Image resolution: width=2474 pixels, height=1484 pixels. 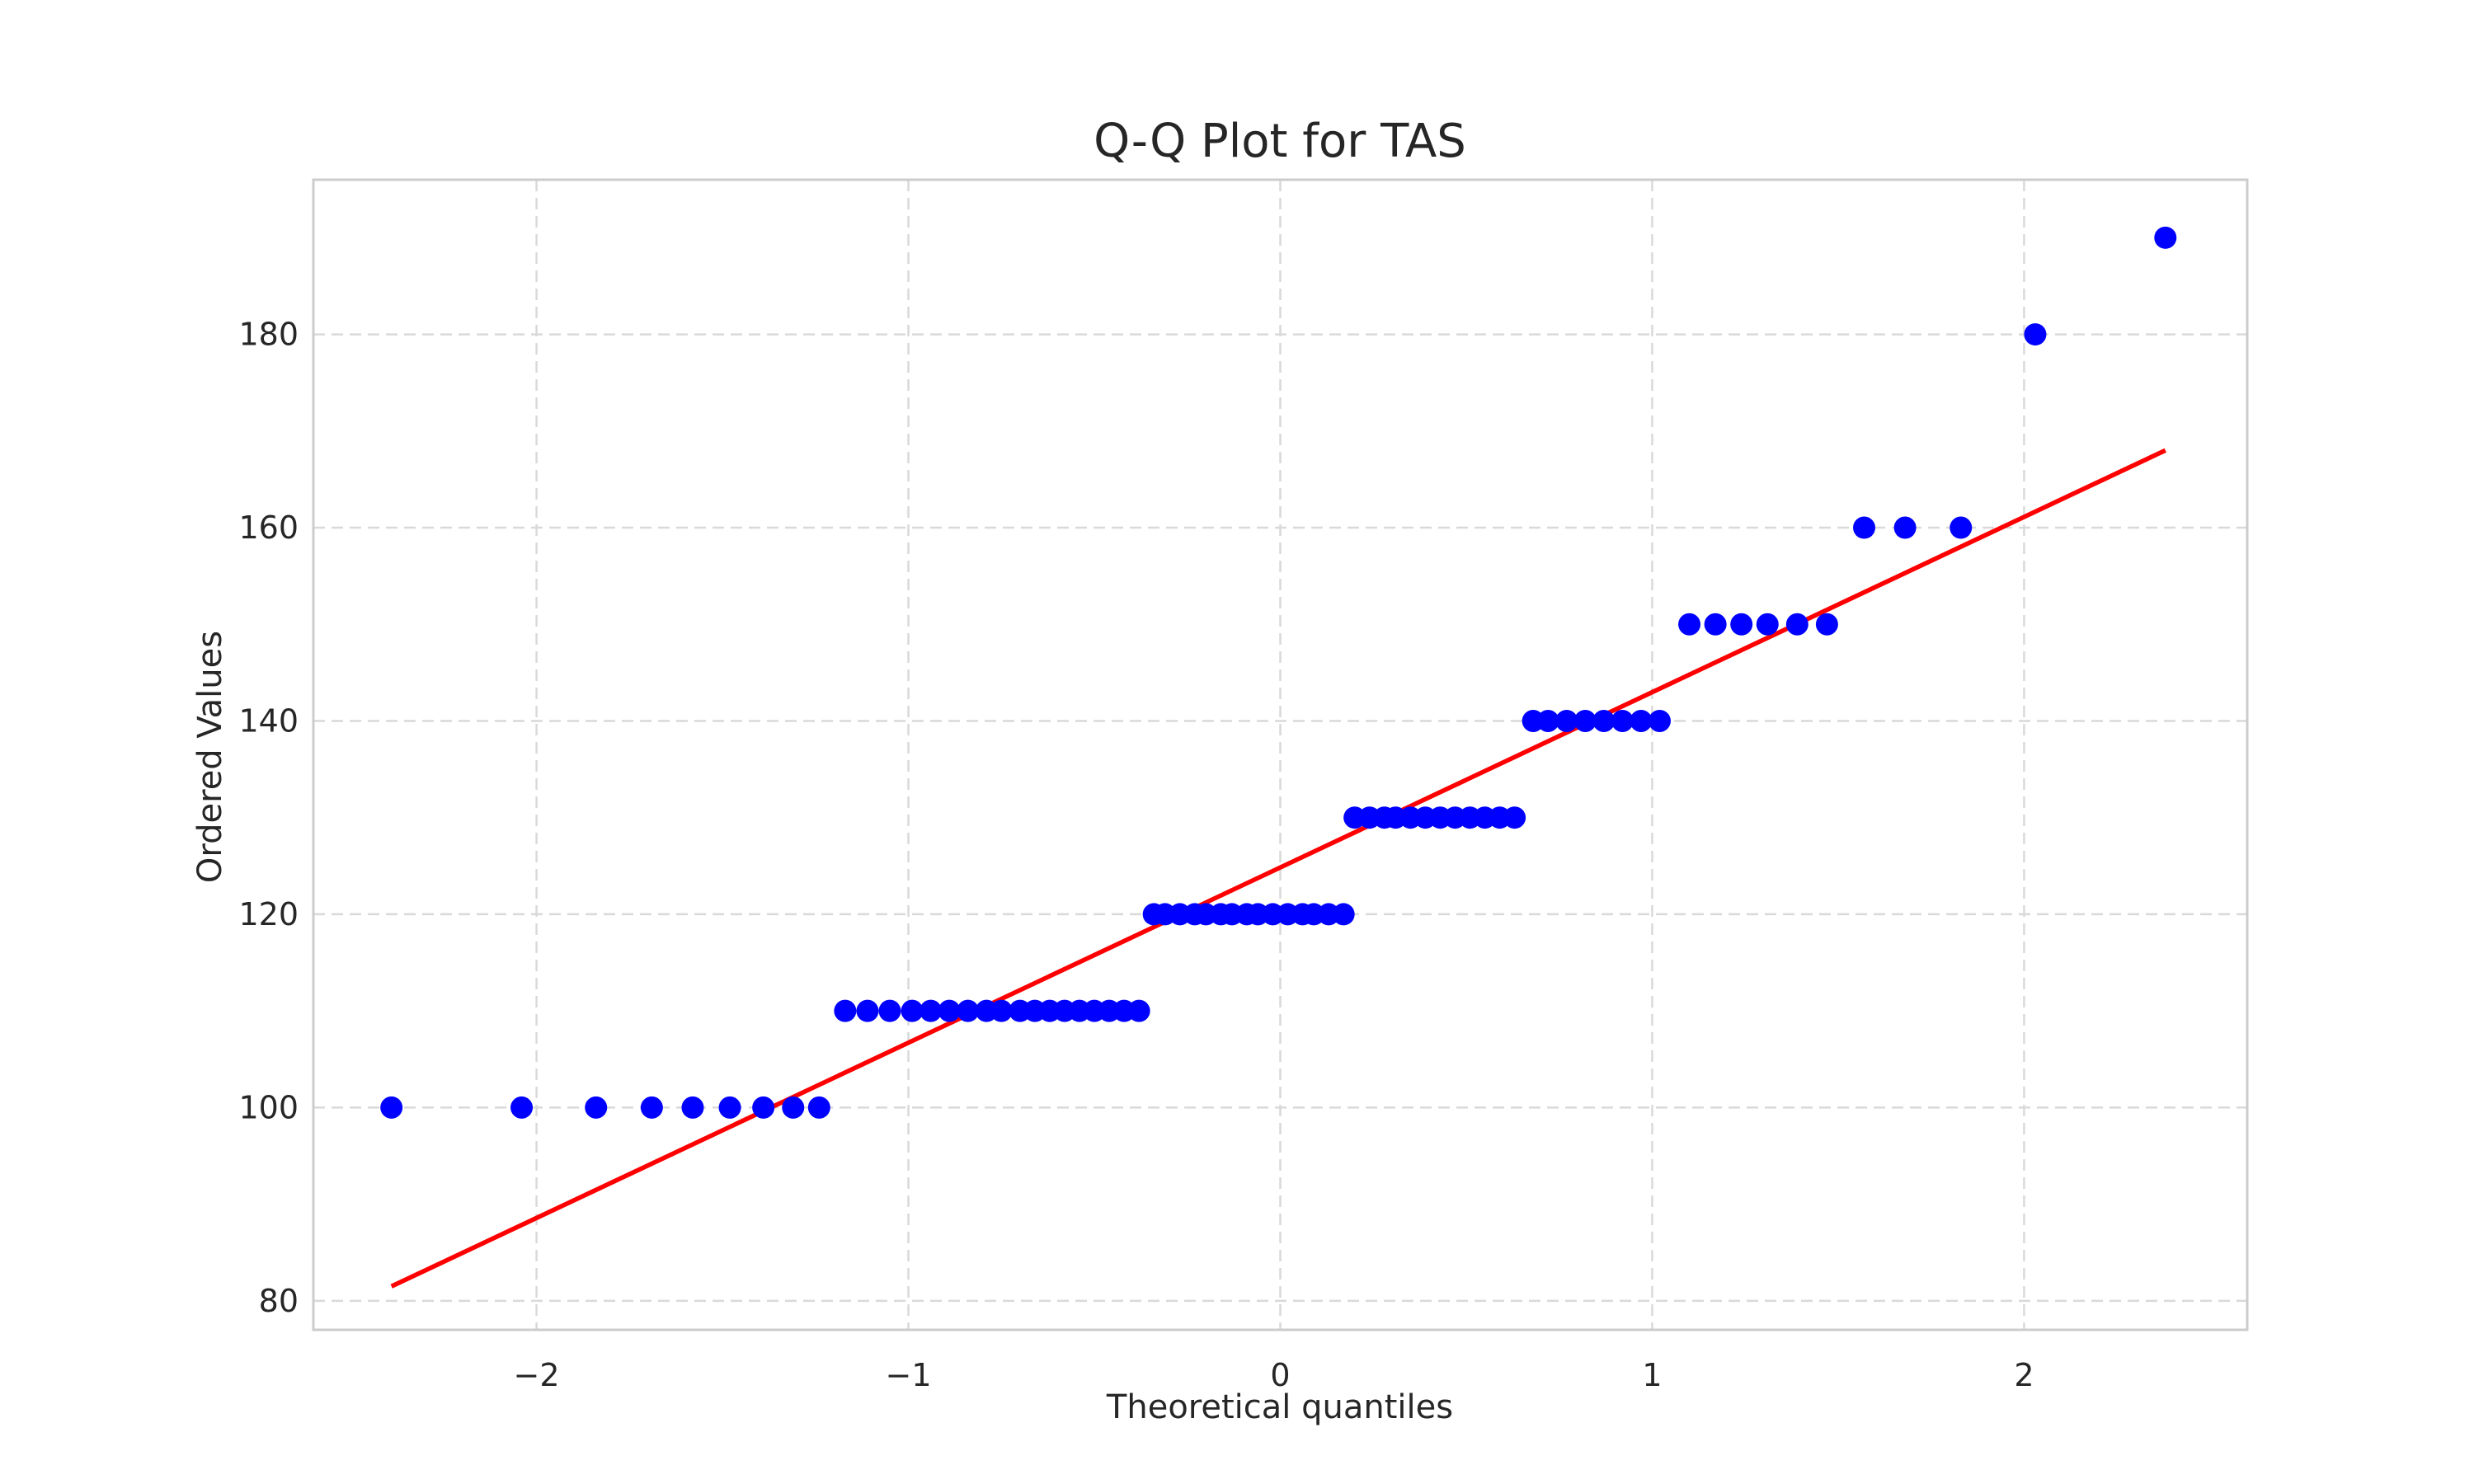 I want to click on x-tick-label: 1, so click(x=1652, y=1375).